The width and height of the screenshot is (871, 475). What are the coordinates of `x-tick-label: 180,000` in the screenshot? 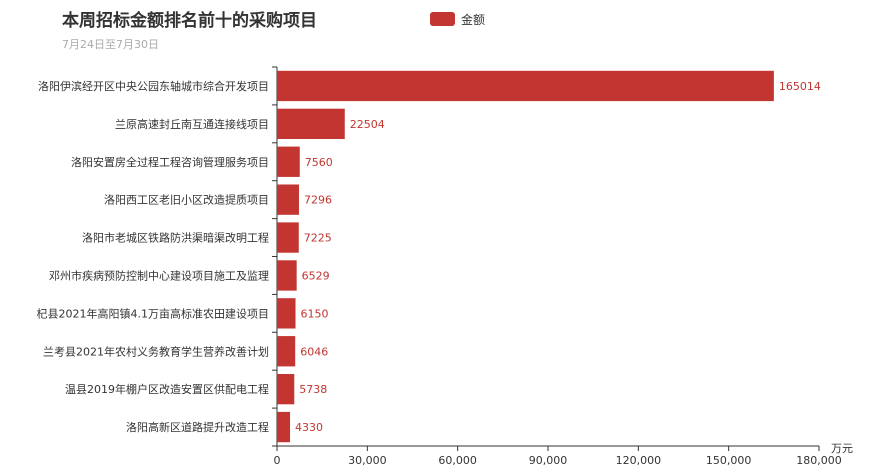 It's located at (819, 460).